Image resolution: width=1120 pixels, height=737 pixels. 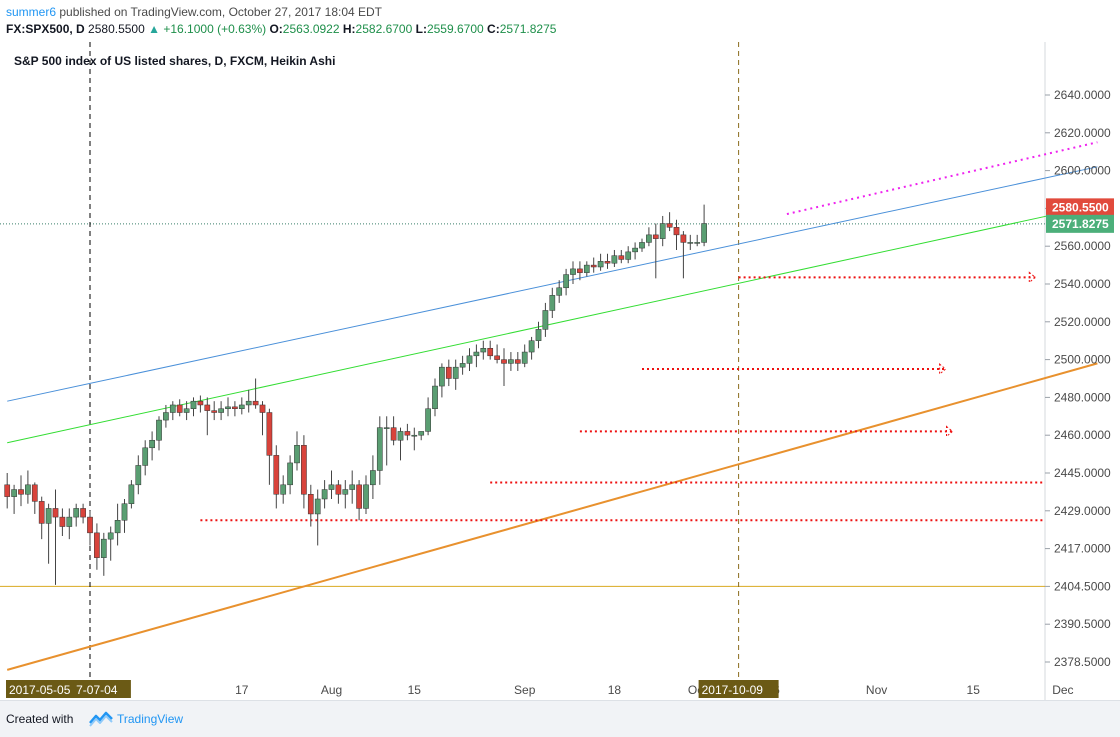 What do you see at coordinates (1082, 662) in the screenshot?
I see `price-tick-label: 2378.5000` at bounding box center [1082, 662].